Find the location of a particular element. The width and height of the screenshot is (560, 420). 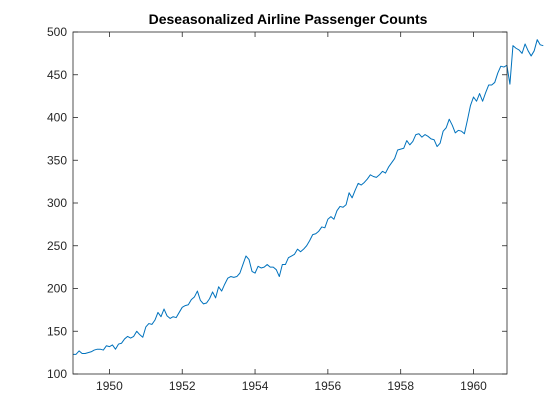

y-tick-label: 500 is located at coordinates (57, 32).